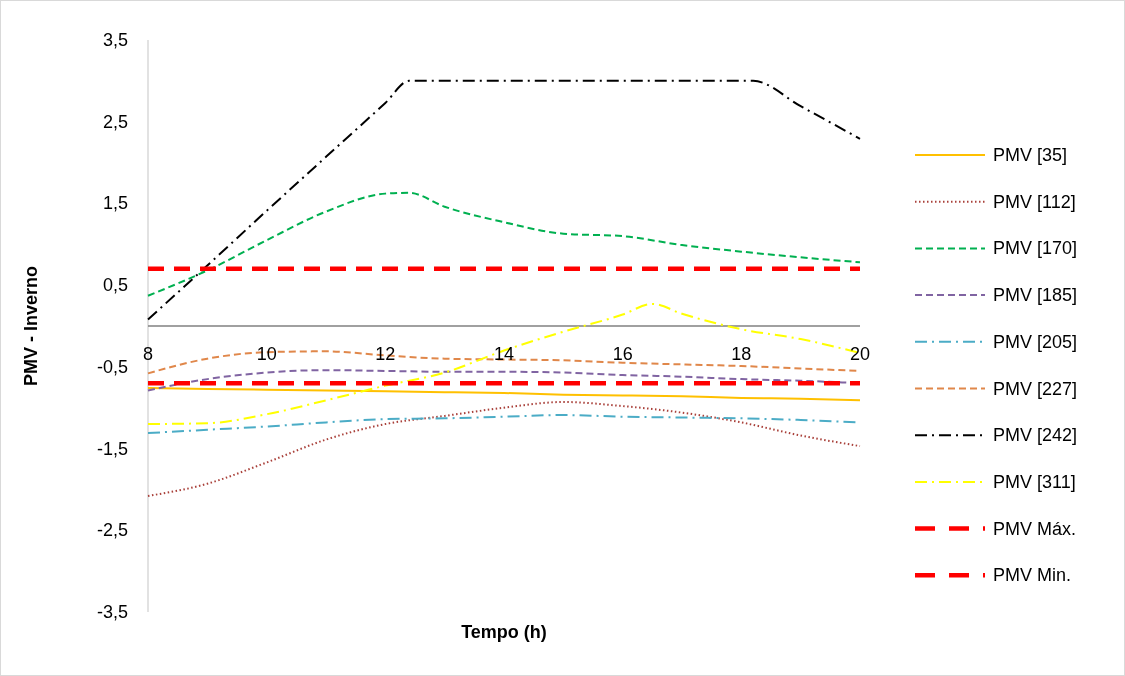 The width and height of the screenshot is (1125, 676). Describe the element at coordinates (504, 354) in the screenshot. I see `x-tick-label: 14` at that location.